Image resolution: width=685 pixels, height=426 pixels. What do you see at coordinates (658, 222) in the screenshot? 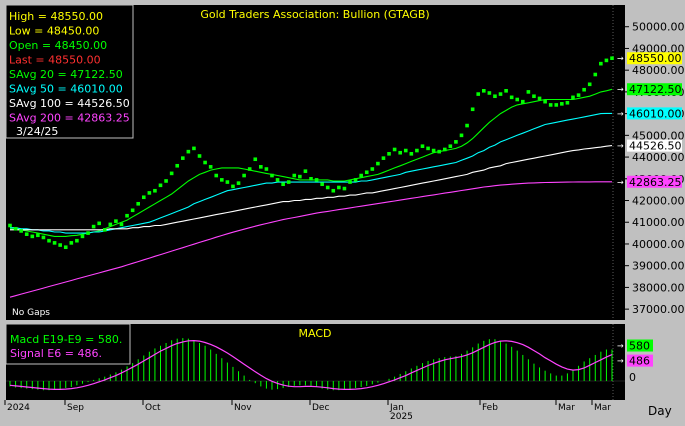
I see `y-tick-label: 41000.00` at bounding box center [658, 222].